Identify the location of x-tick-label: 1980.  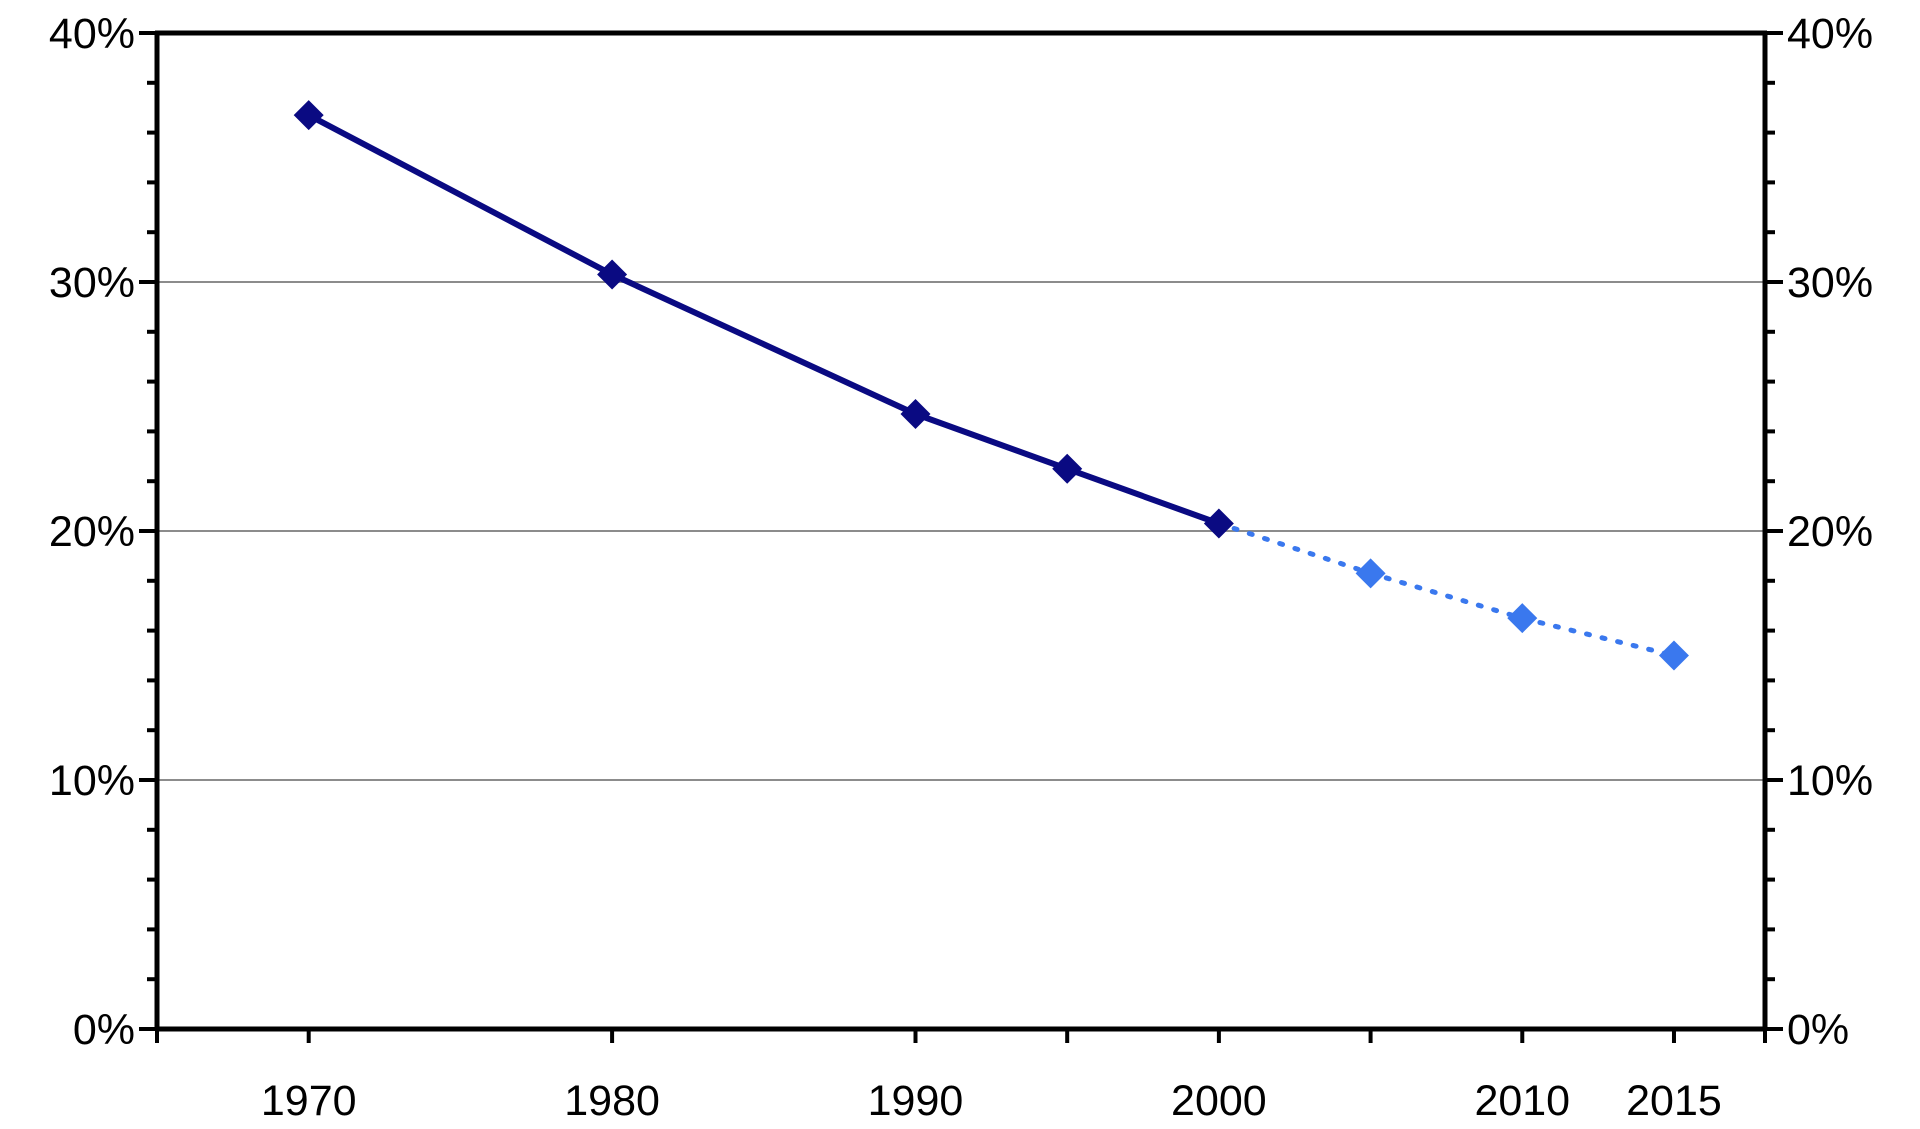
(612, 1101).